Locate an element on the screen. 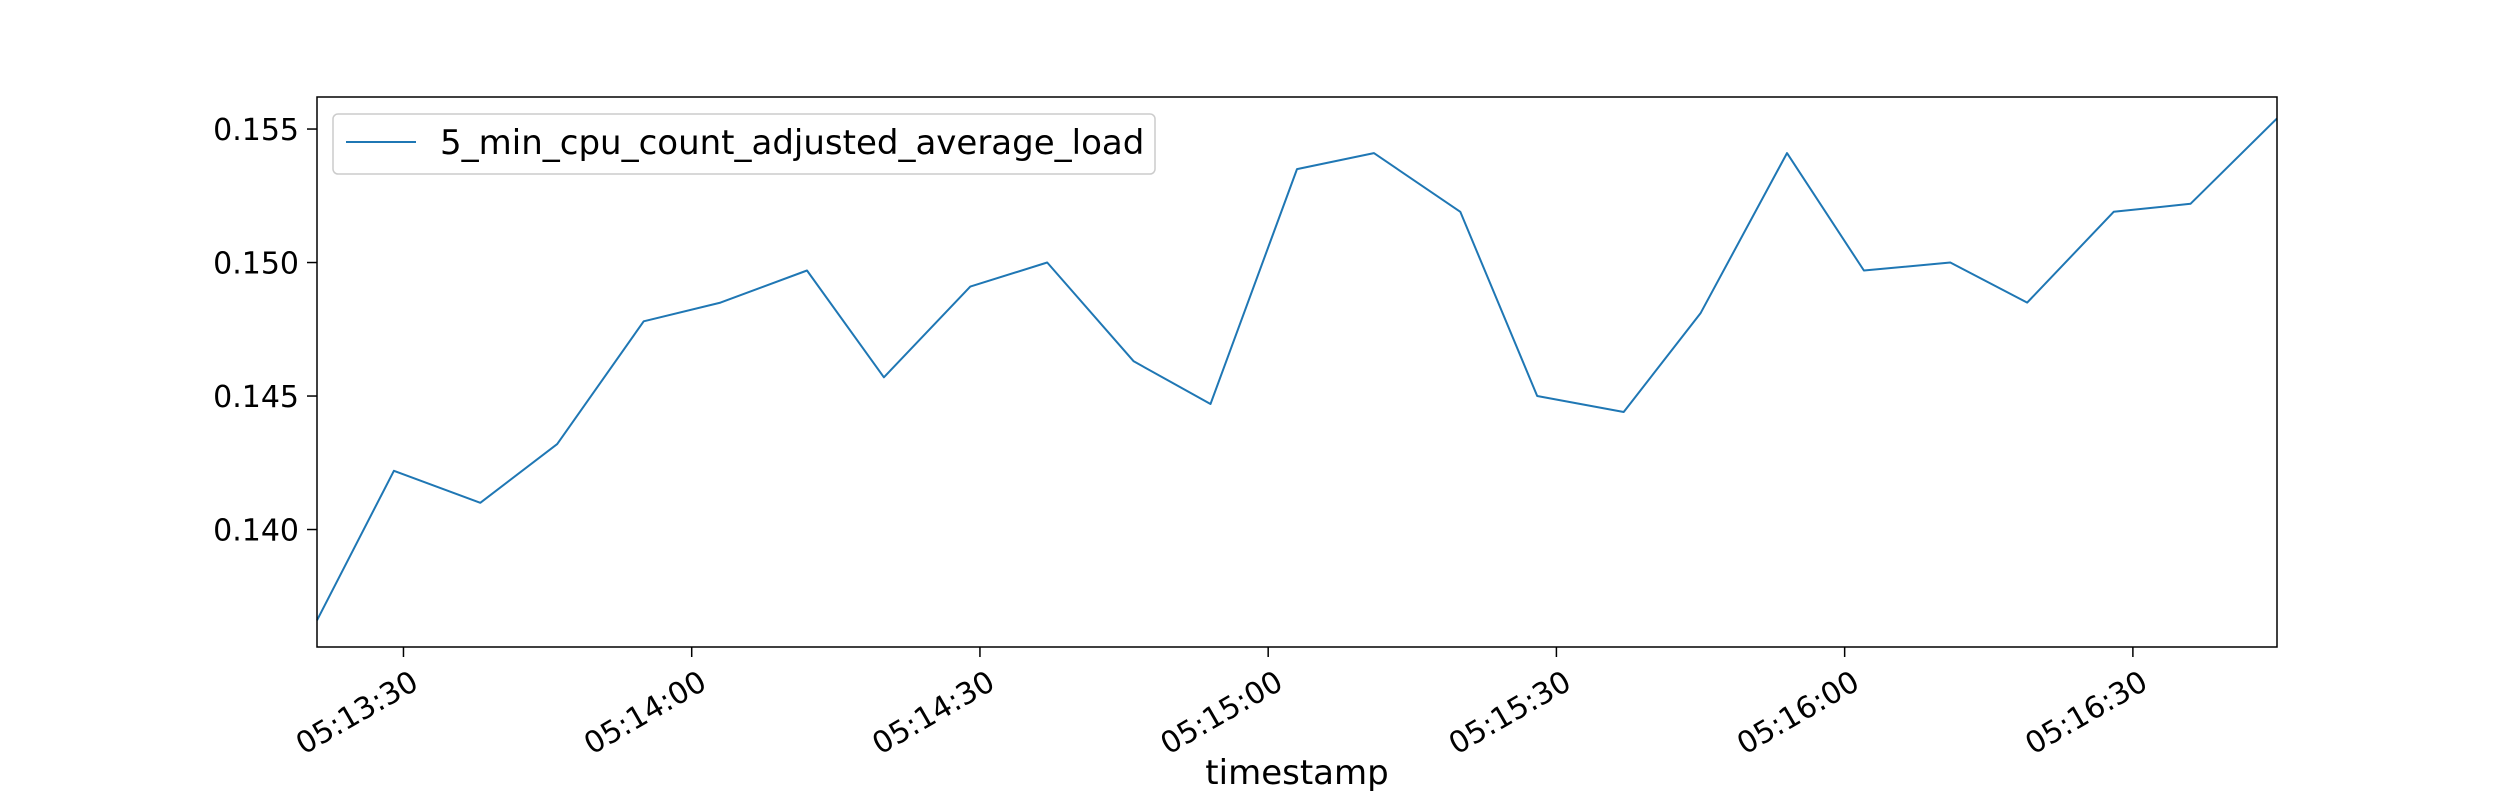  y-tick-label: 0.155 is located at coordinates (256, 130).